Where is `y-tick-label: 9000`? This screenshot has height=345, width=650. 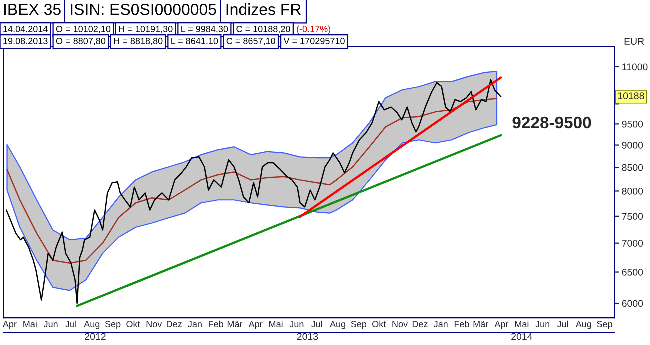 y-tick-label: 9000 is located at coordinates (633, 145).